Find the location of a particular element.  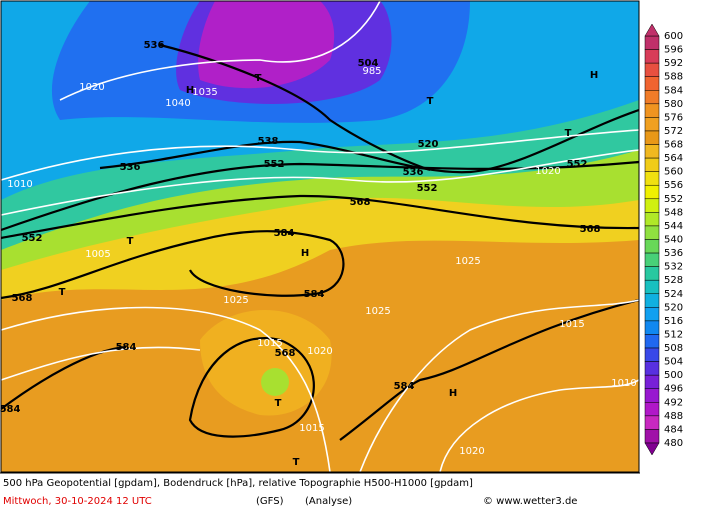

colorbar-label: 548 is located at coordinates (673, 212).